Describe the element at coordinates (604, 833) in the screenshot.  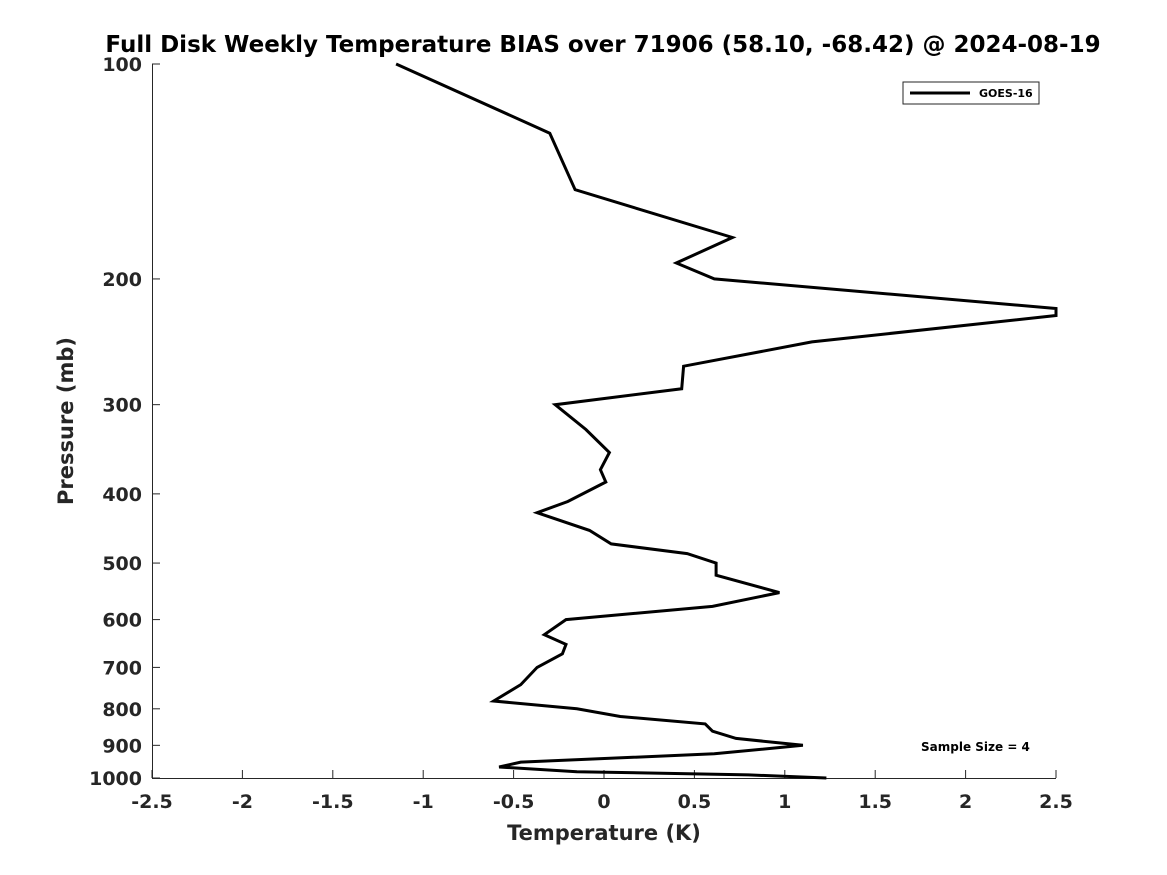
I see `x-axis-label: Temperature (K)` at that location.